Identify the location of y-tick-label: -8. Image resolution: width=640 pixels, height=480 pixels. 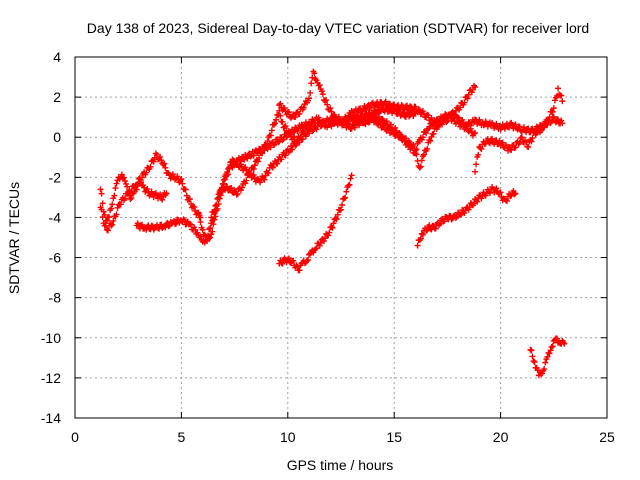
(55, 298).